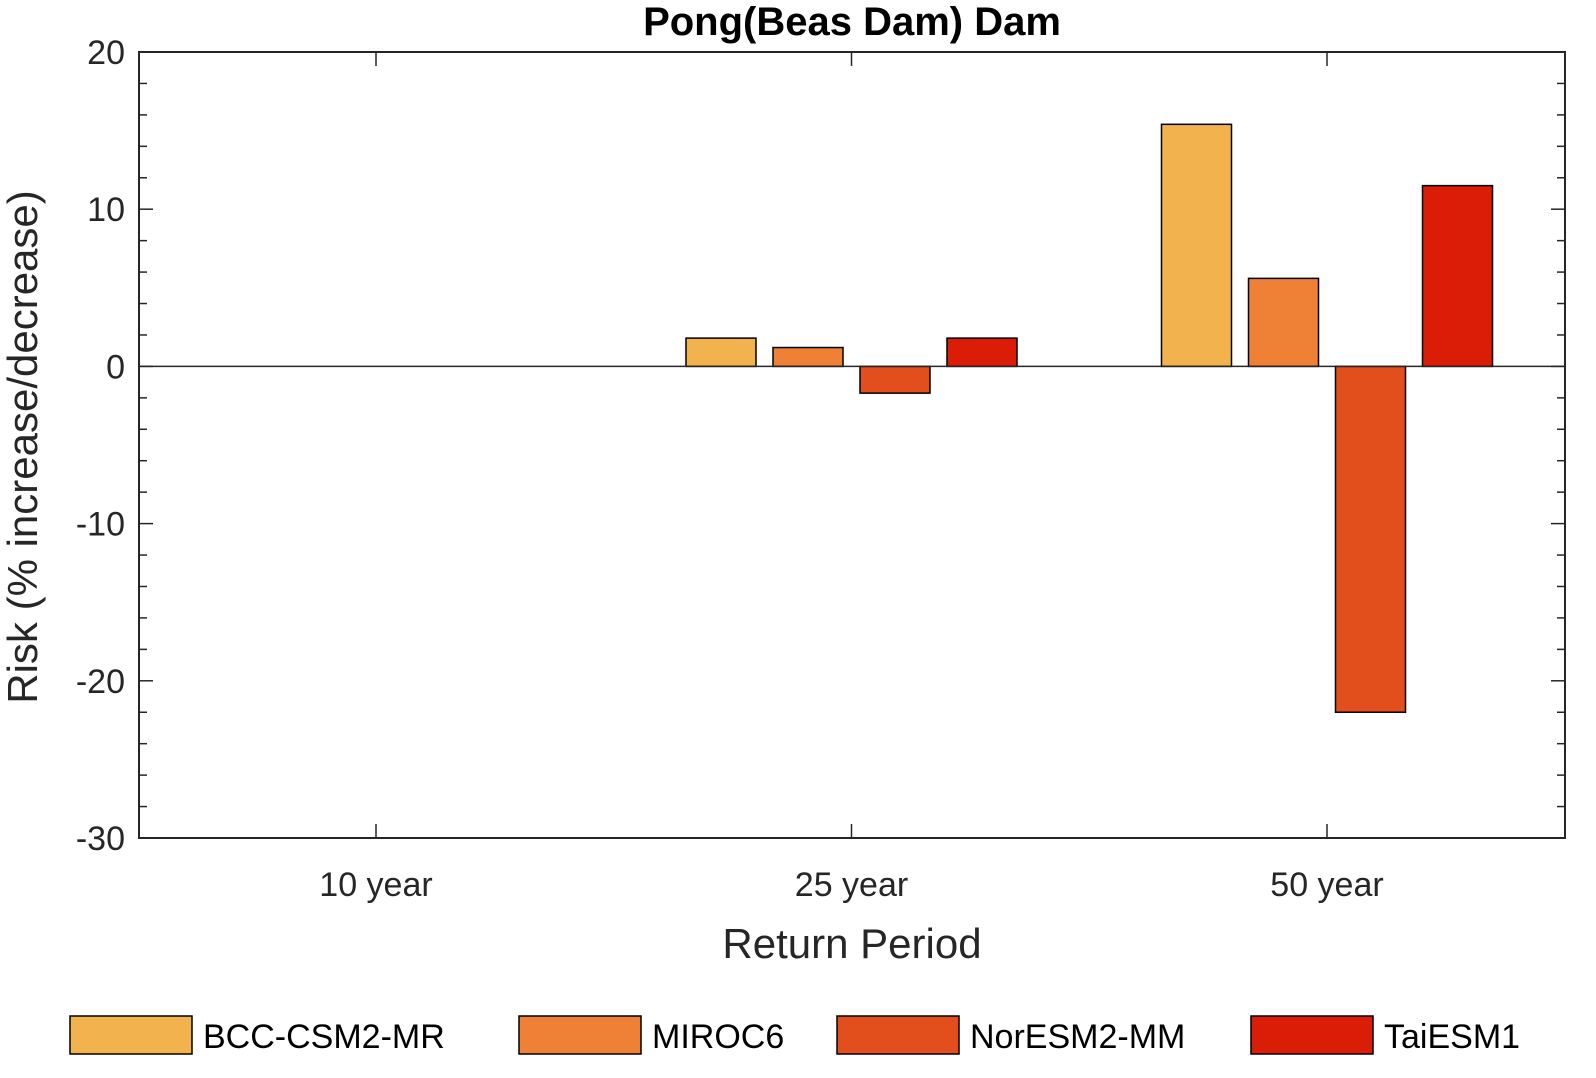  I want to click on y-tick-label: -20, so click(100, 682).